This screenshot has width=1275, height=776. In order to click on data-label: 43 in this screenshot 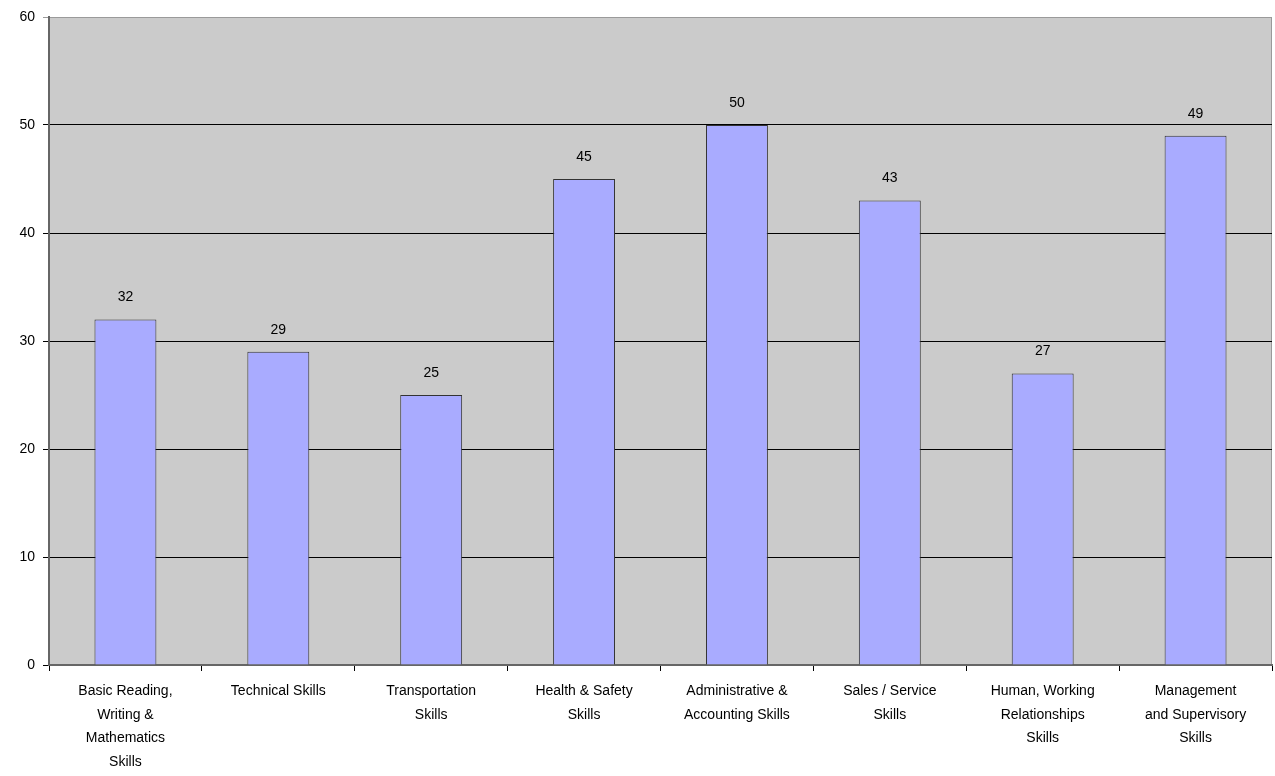, I will do `click(890, 177)`.